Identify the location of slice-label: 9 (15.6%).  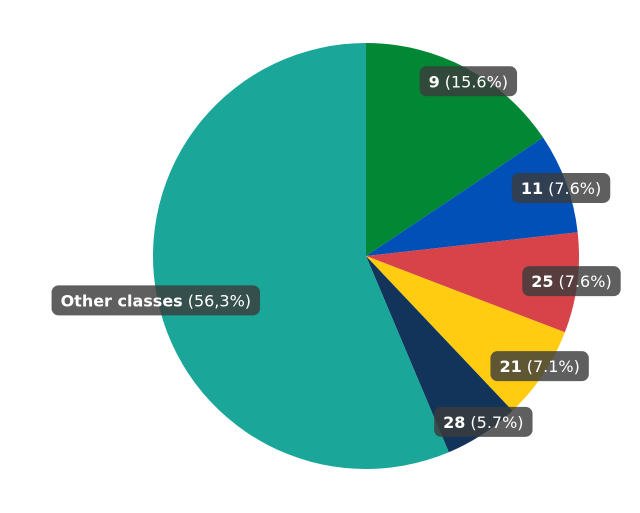
(468, 81).